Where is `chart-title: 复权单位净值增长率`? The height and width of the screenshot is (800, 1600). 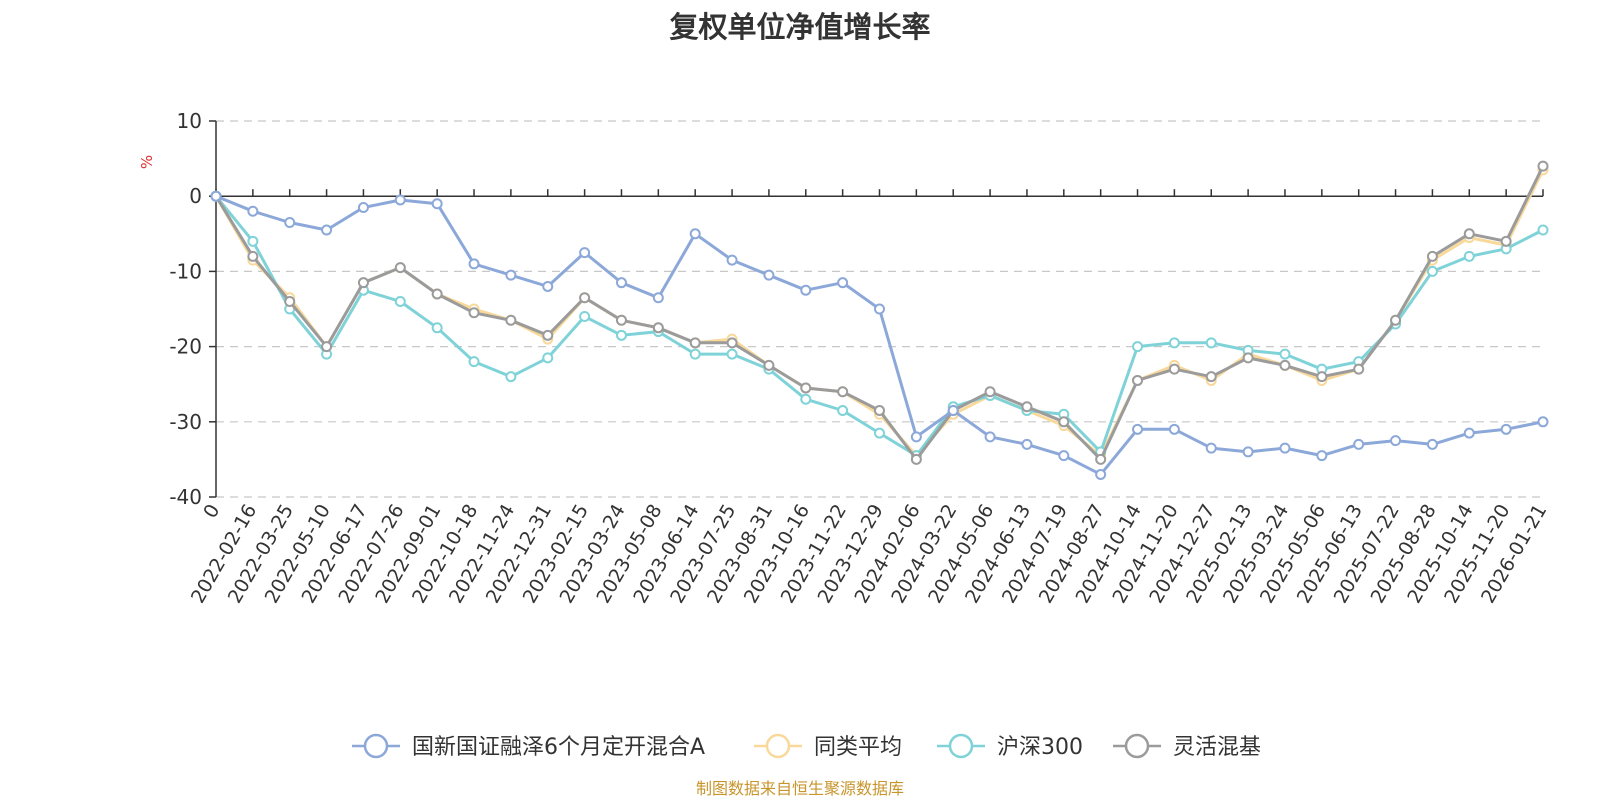 chart-title: 复权单位净值增长率 is located at coordinates (800, 27).